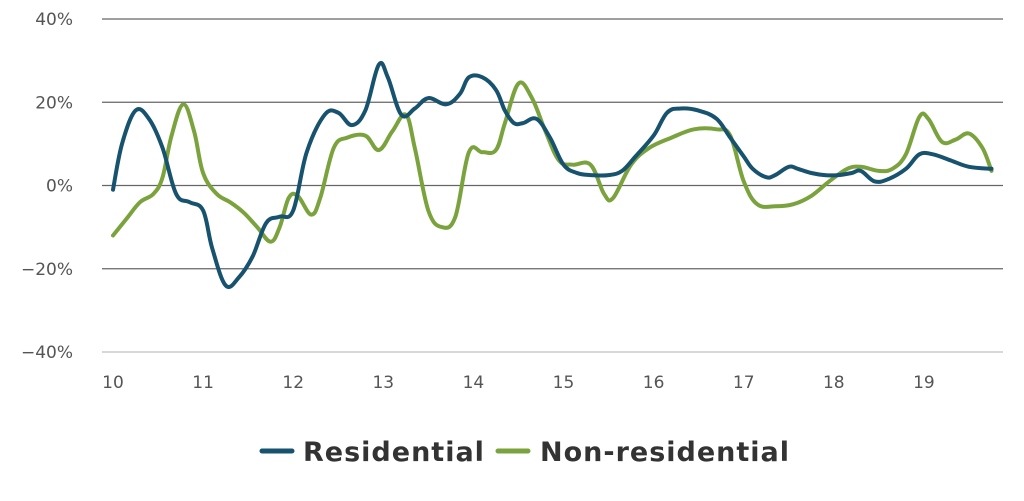 This screenshot has height=501, width=1024. I want to click on legend-label-residential: Residential, so click(394, 452).